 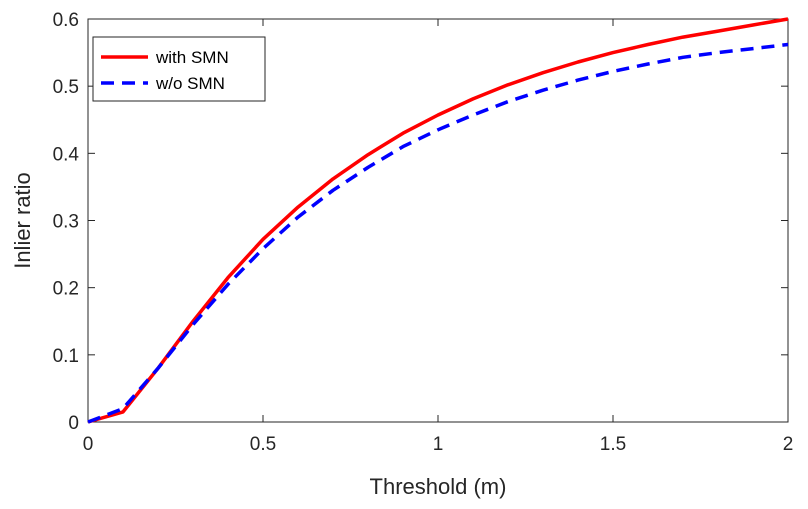 What do you see at coordinates (788, 444) in the screenshot?
I see `x-tick-label: 2` at bounding box center [788, 444].